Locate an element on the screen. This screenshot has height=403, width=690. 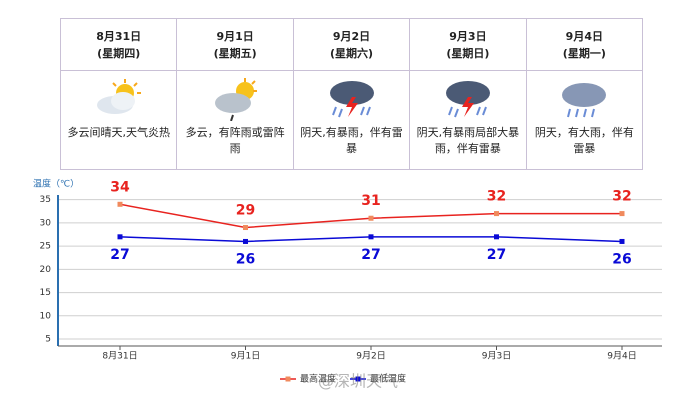
forecast-day: 8月31日 (星期四) 多云间晴天,天气炎热 is located at coordinates (119, 94).